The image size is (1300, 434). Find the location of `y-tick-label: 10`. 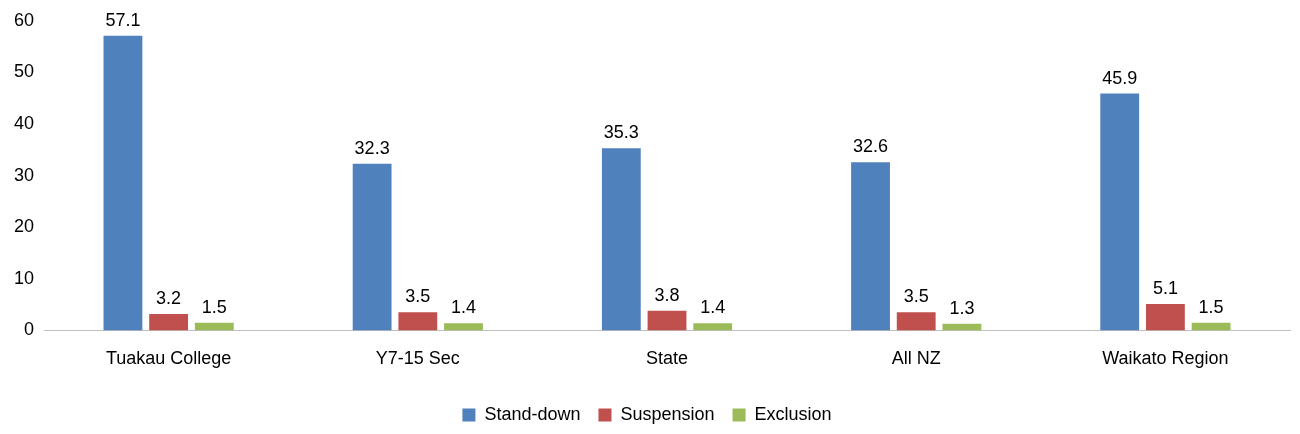

y-tick-label: 10 is located at coordinates (24, 277).